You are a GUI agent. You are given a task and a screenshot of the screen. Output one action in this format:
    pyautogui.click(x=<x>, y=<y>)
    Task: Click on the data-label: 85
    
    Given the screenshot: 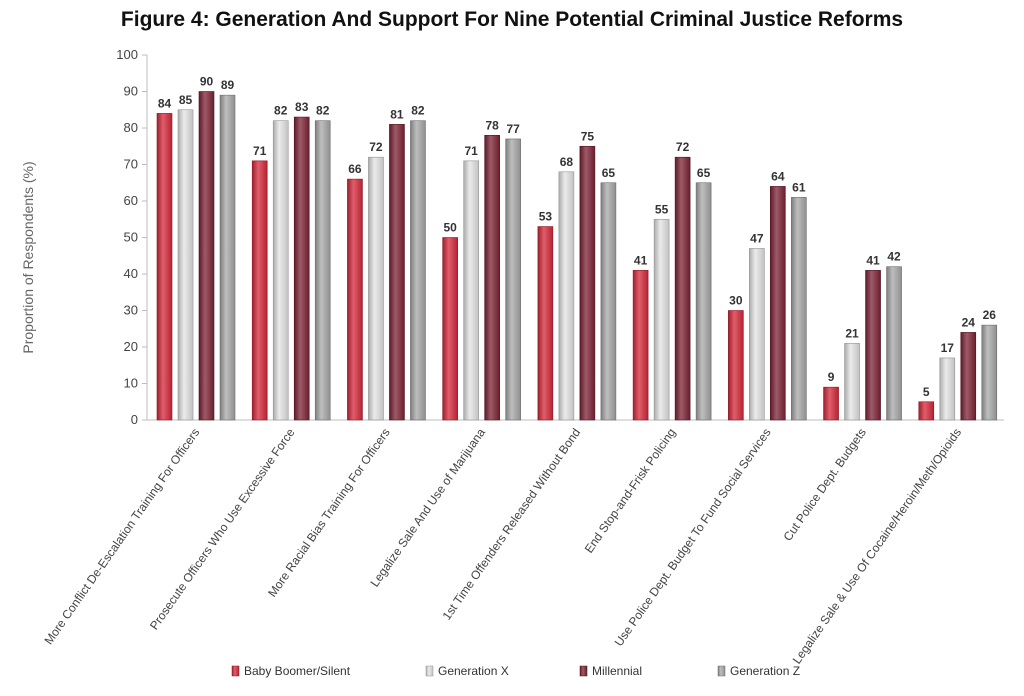 What is the action you would take?
    pyautogui.click(x=186, y=100)
    